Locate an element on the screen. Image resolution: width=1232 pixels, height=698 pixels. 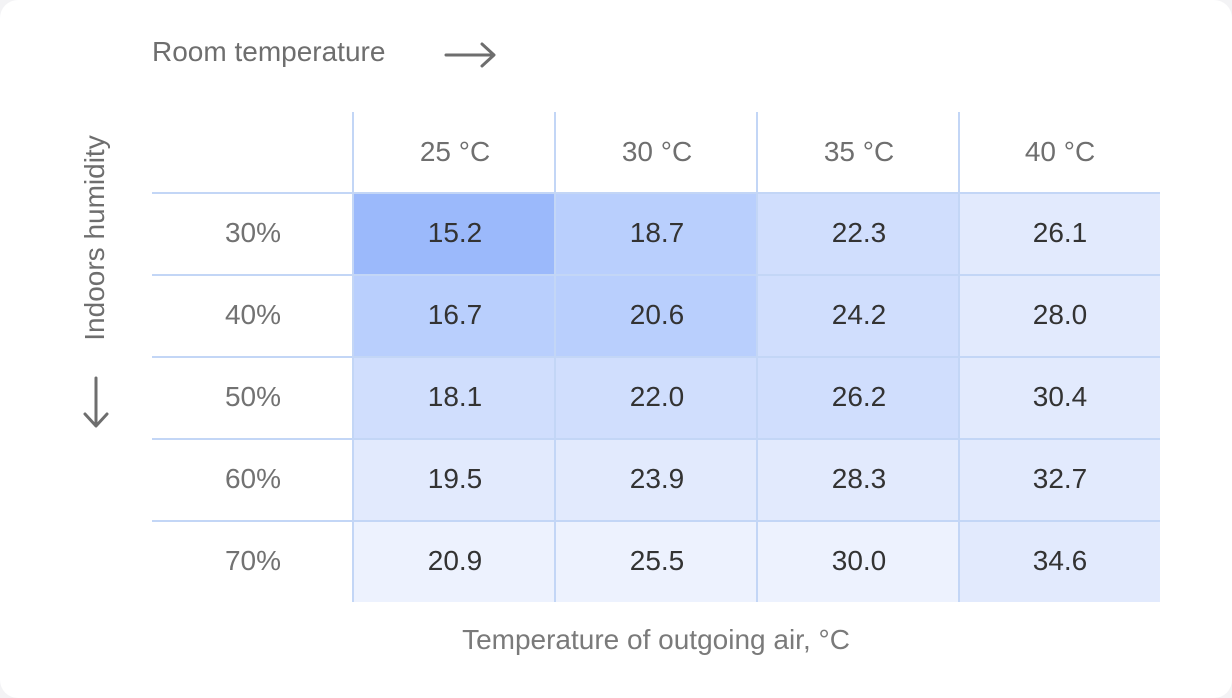
heatmap-cell: 30.4 is located at coordinates (1060, 397).